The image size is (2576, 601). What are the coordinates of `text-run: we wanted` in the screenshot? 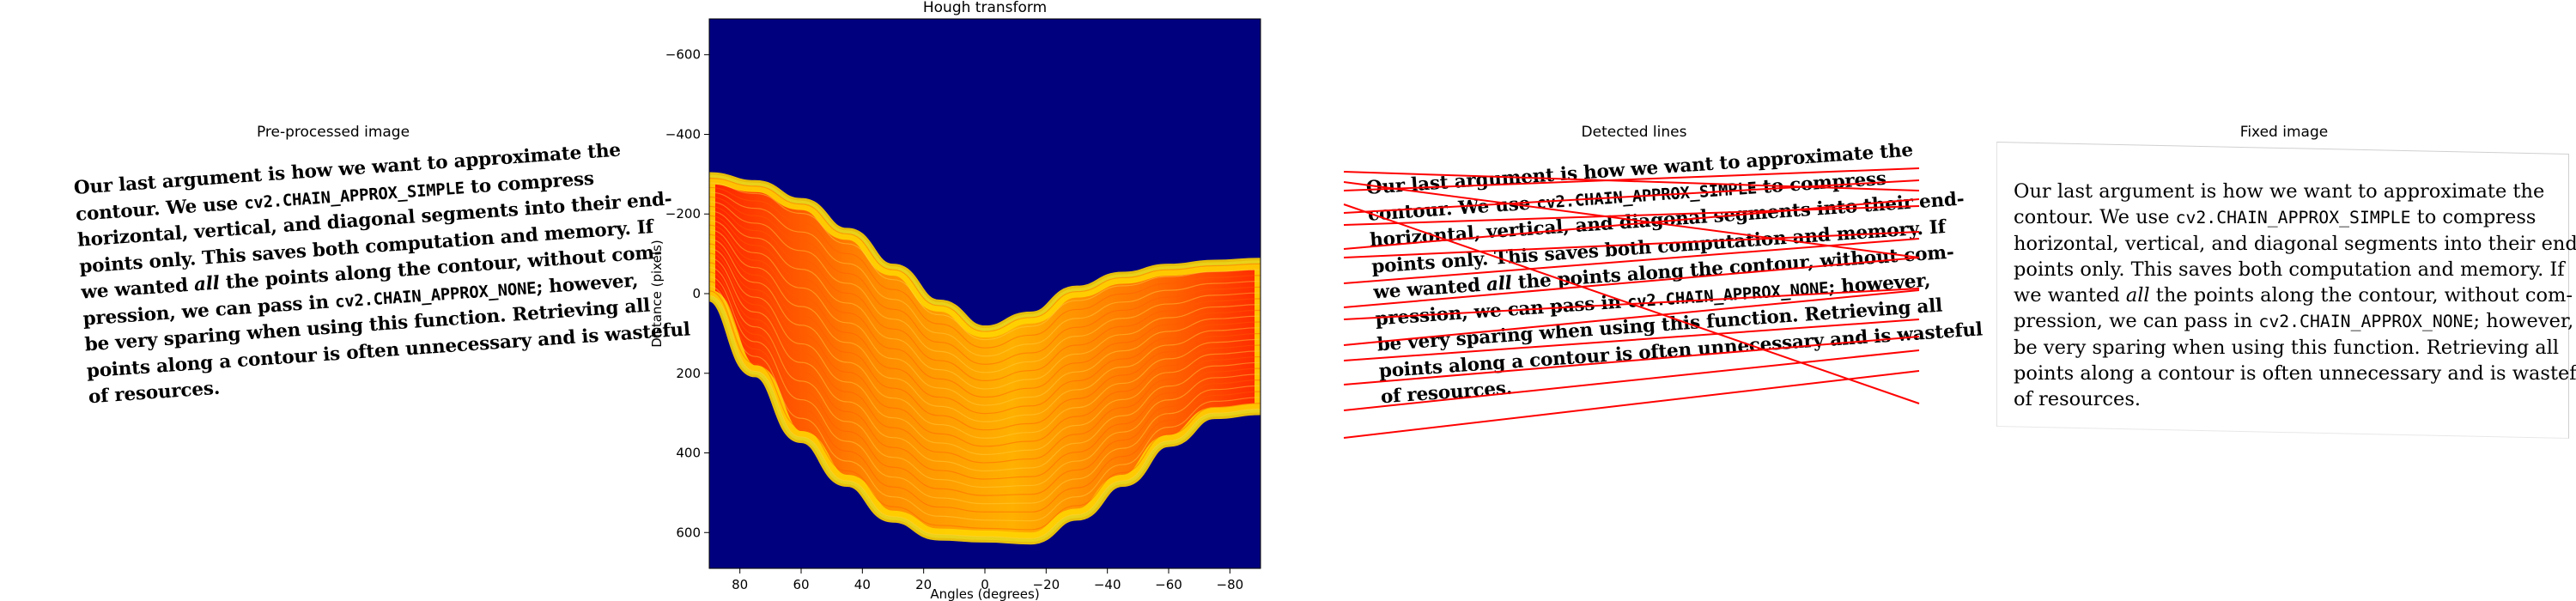 It's located at (2070, 295).